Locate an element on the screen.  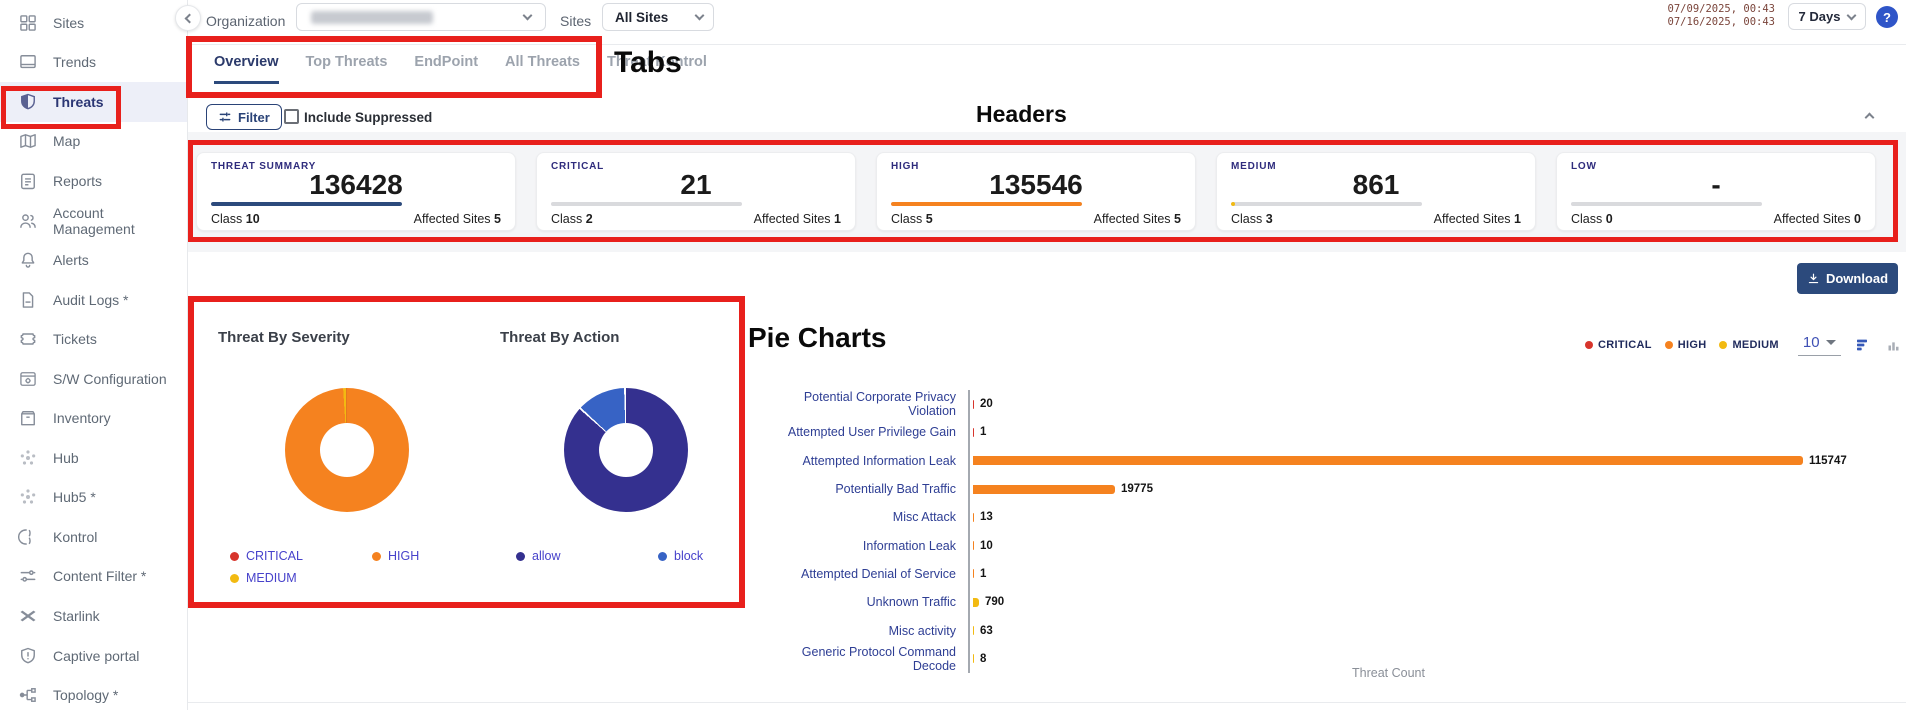
captive-portal-icon is located at coordinates (27, 655).